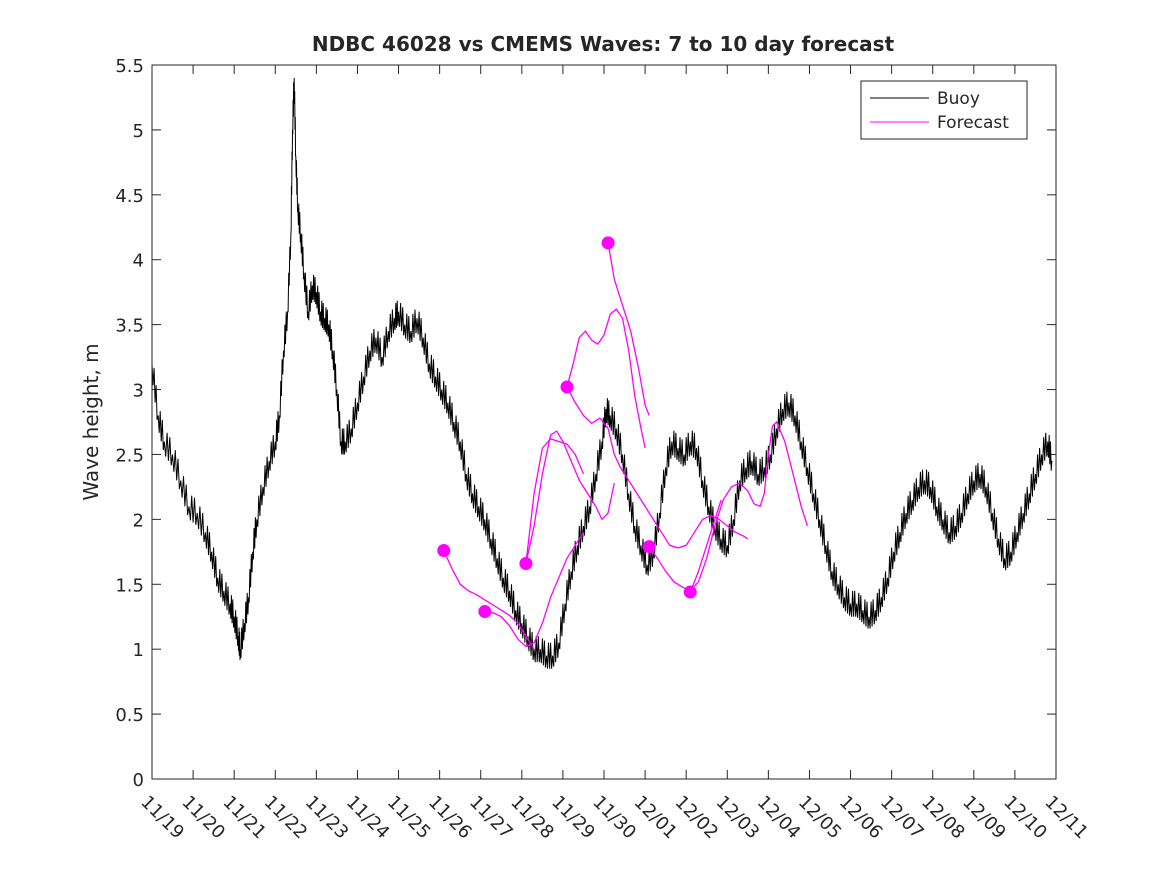  I want to click on legend-box, so click(944, 110).